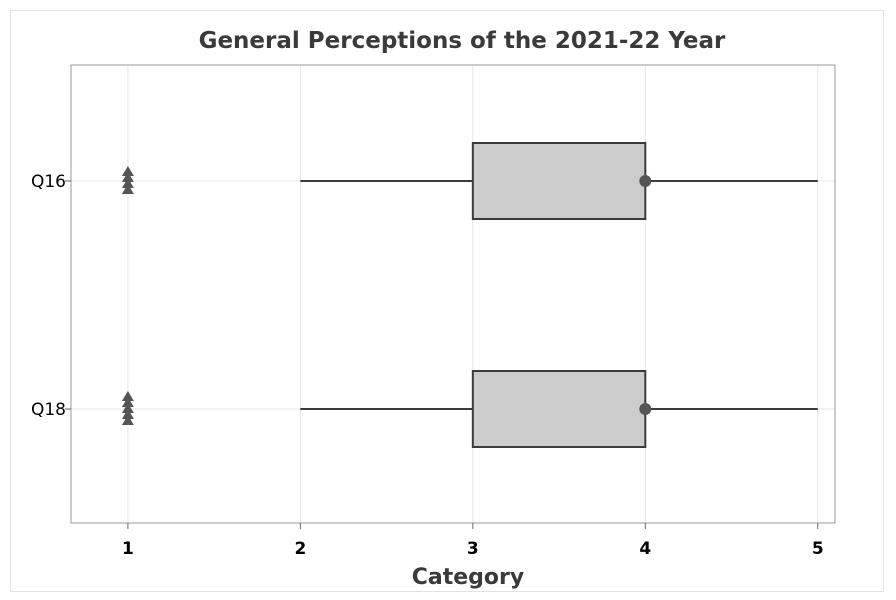  What do you see at coordinates (645, 549) in the screenshot?
I see `x-tick-label-3: 4` at bounding box center [645, 549].